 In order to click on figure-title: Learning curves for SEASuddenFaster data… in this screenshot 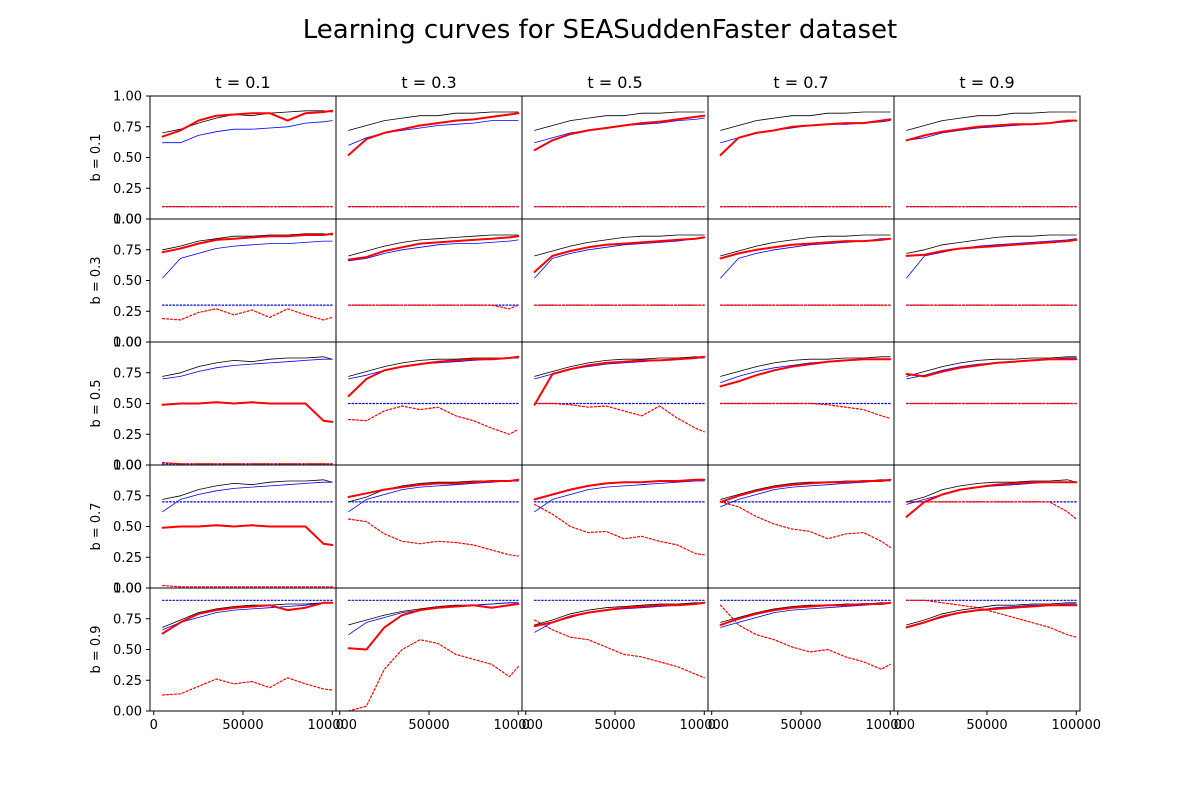, I will do `click(600, 30)`.